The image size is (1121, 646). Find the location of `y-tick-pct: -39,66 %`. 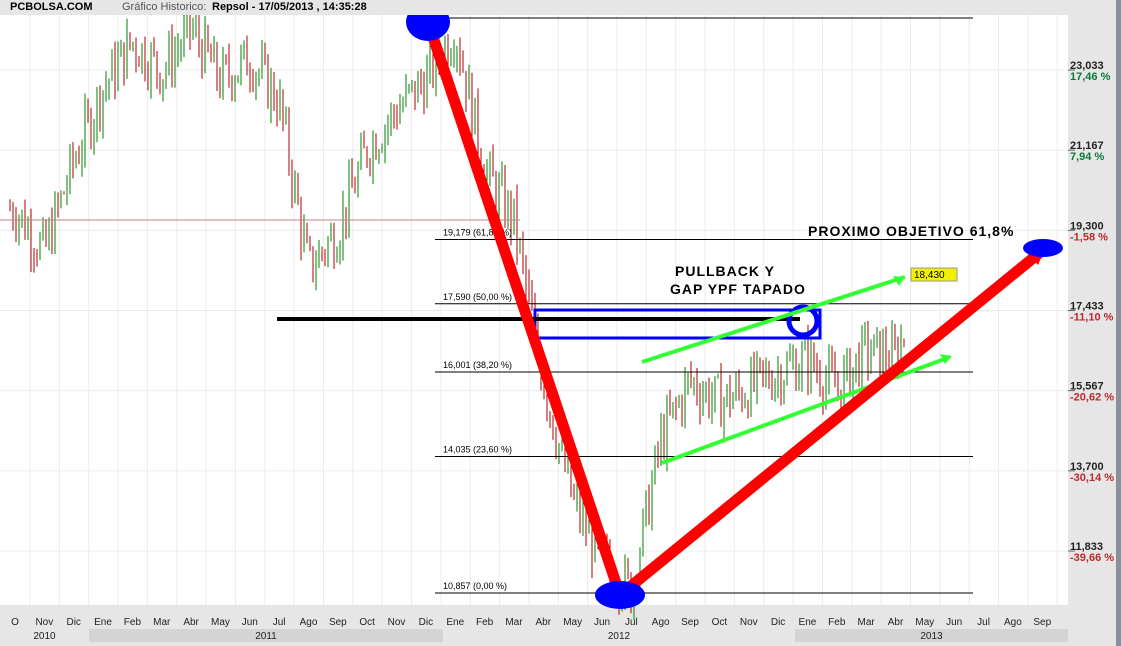

y-tick-pct: -39,66 % is located at coordinates (1092, 558).